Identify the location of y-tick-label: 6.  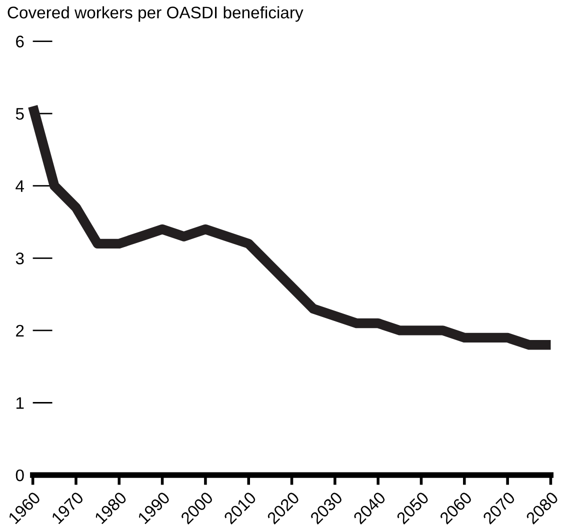
(20, 42).